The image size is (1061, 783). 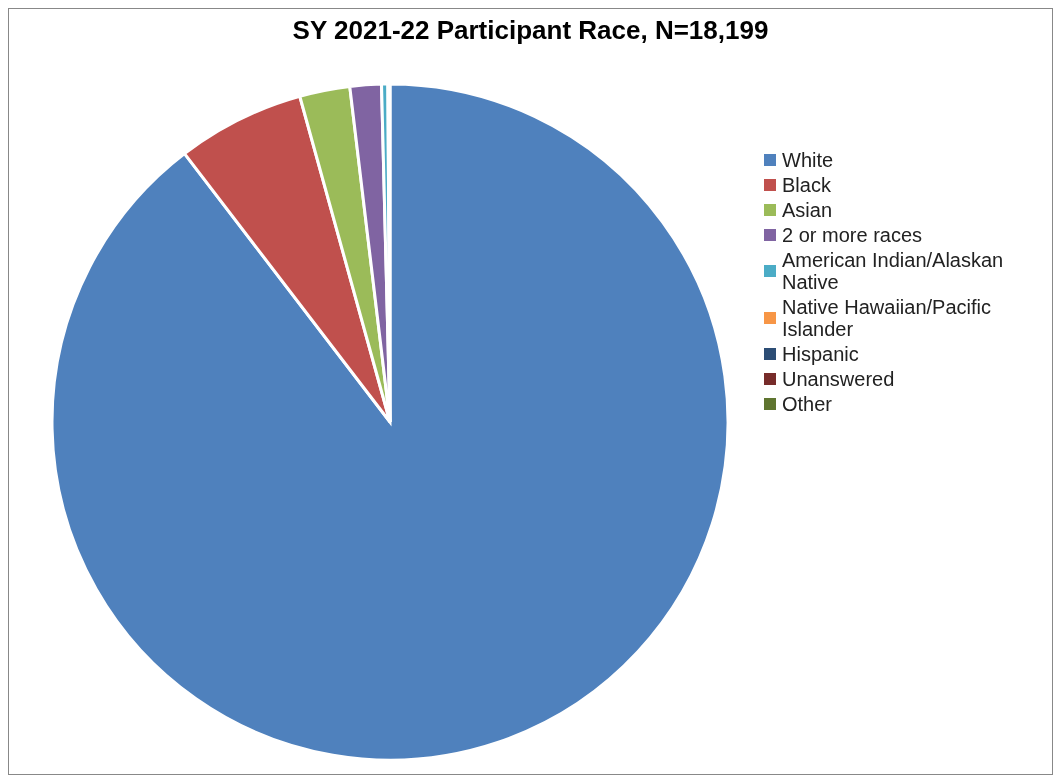 What do you see at coordinates (838, 379) in the screenshot?
I see `legend-label: Unanswered` at bounding box center [838, 379].